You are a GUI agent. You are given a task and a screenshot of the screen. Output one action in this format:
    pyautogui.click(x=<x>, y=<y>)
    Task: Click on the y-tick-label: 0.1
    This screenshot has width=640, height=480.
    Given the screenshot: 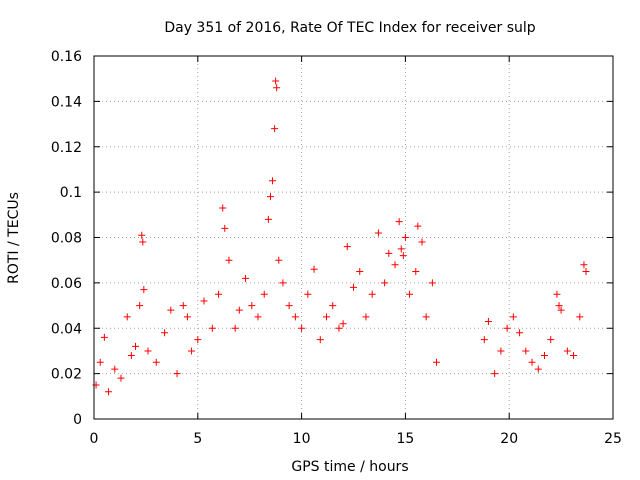 What is the action you would take?
    pyautogui.click(x=71, y=193)
    